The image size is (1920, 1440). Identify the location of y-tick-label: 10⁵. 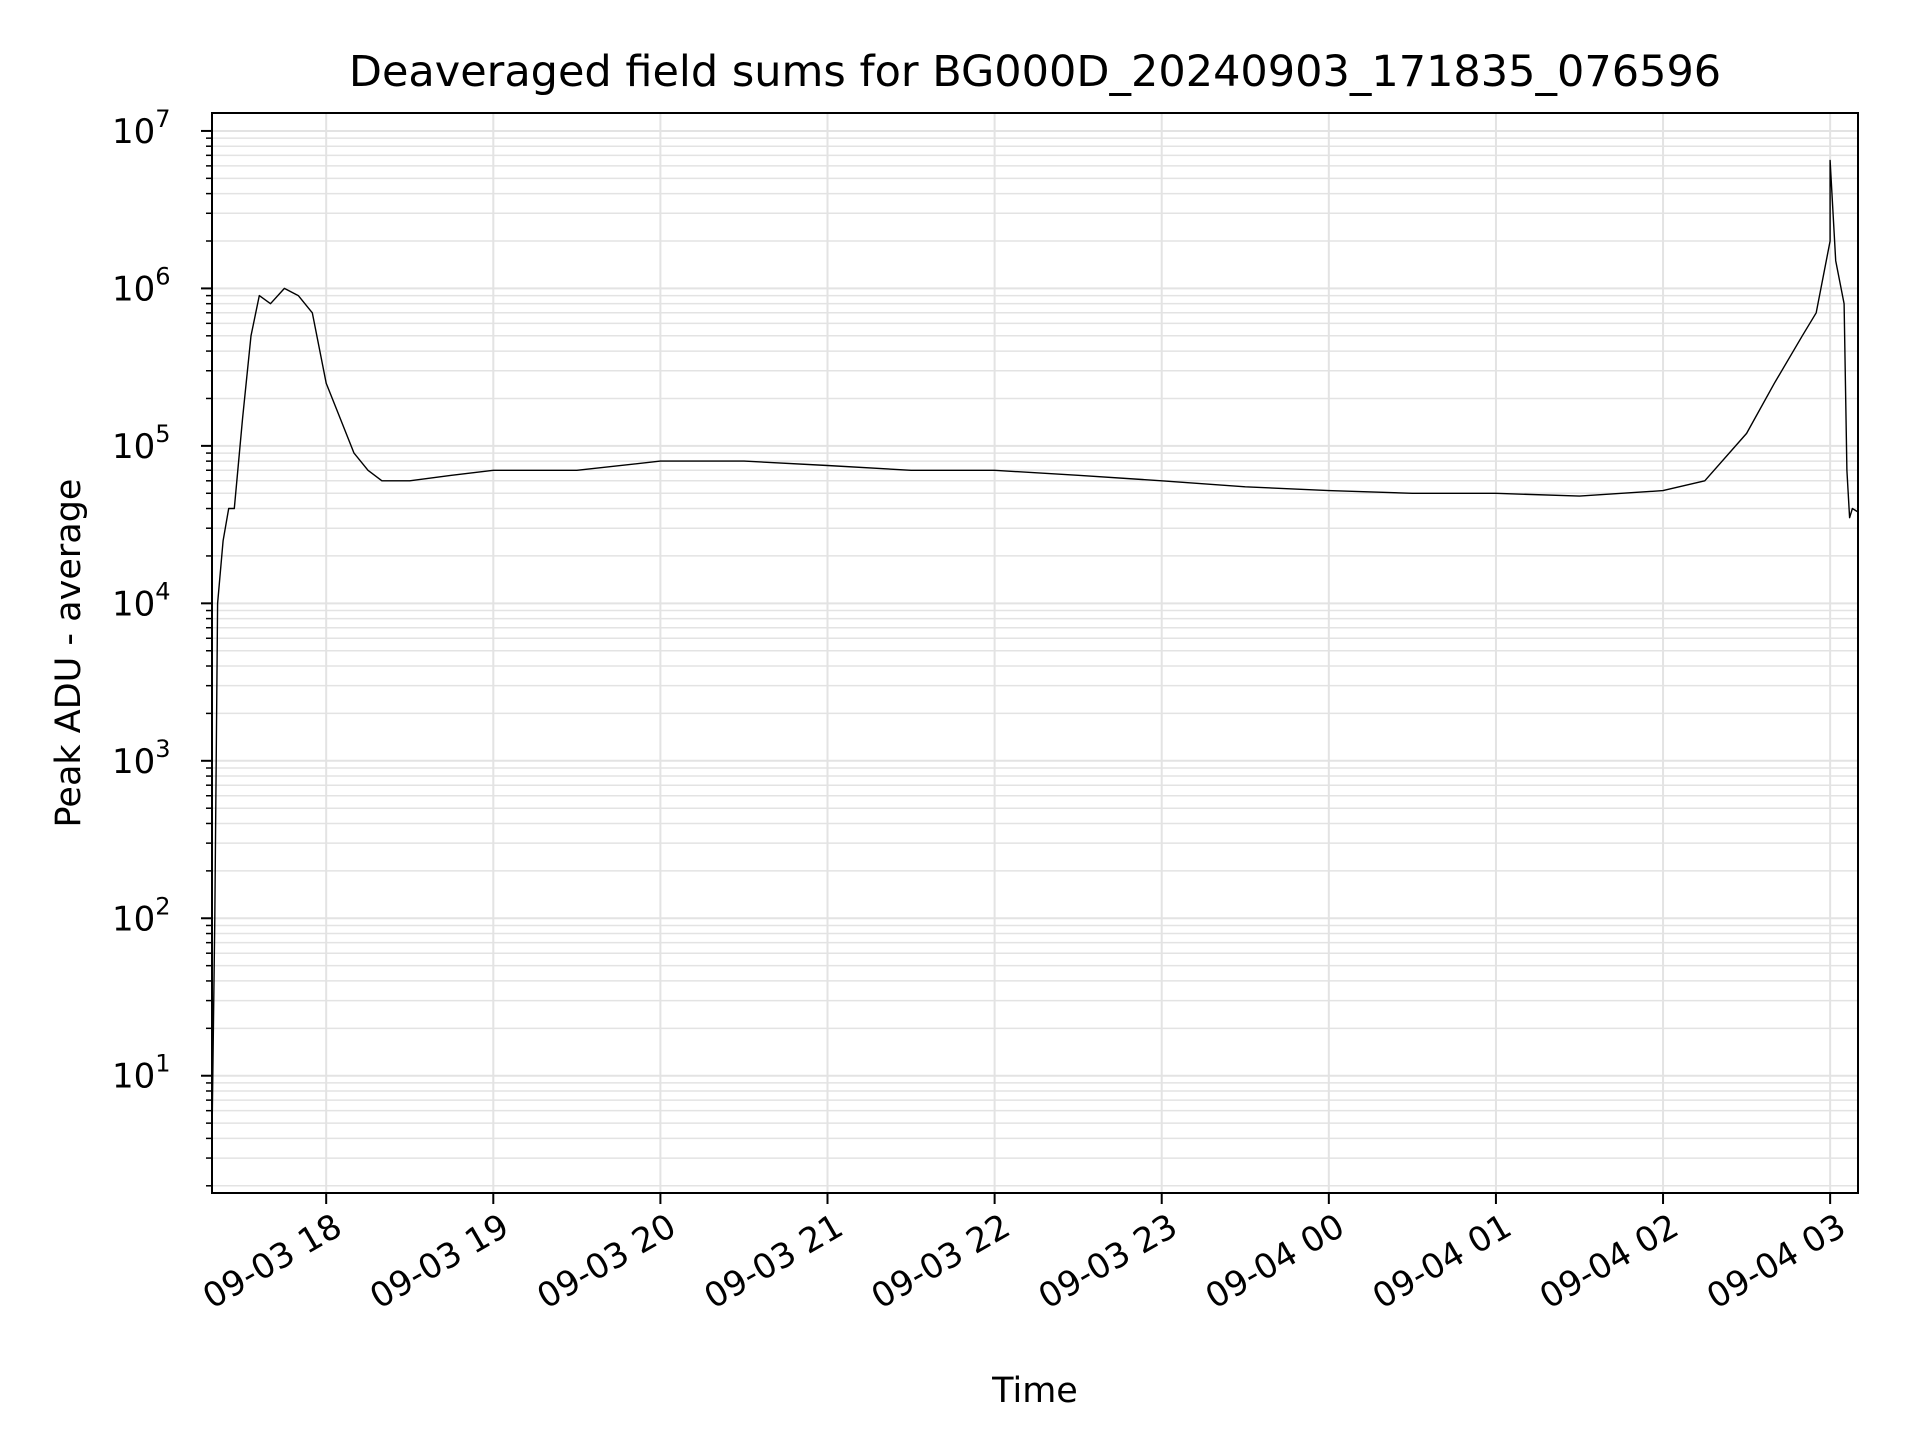
(141, 443).